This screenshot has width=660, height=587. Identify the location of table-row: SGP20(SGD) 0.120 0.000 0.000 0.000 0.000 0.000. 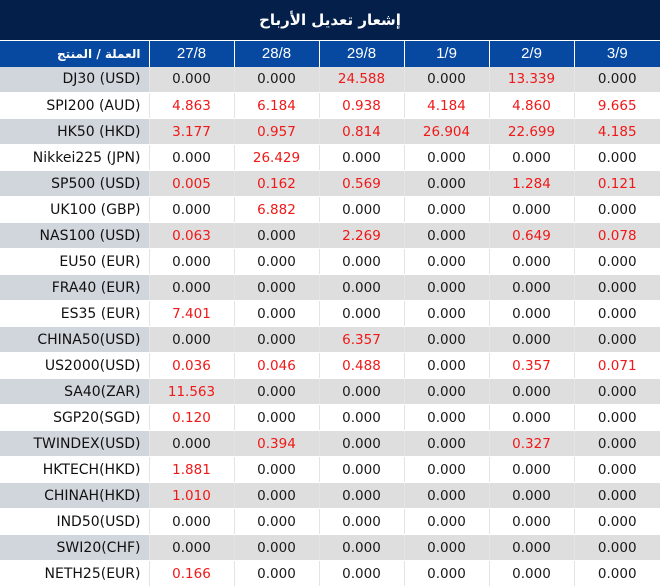
(330, 417).